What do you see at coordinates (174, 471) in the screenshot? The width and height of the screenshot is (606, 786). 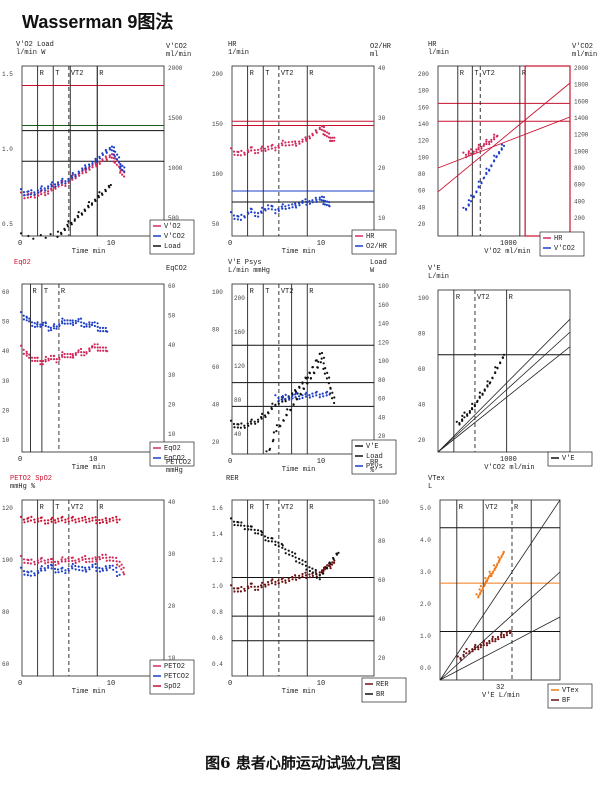 I see `right-axis-label: mmHg` at bounding box center [174, 471].